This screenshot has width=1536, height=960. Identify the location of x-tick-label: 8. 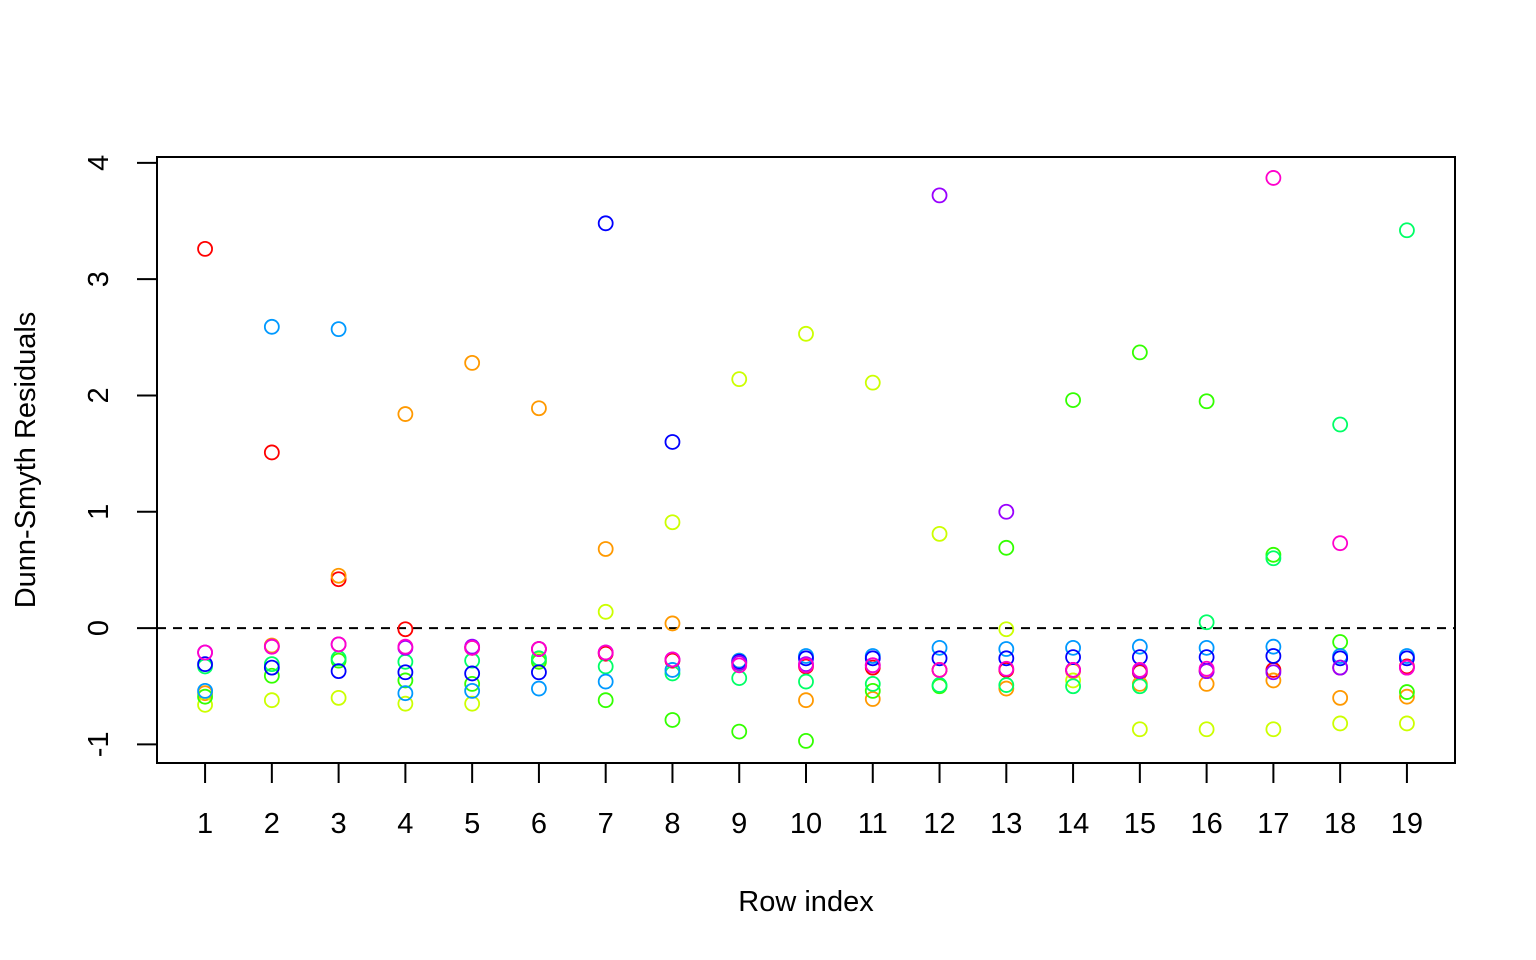
(672, 824).